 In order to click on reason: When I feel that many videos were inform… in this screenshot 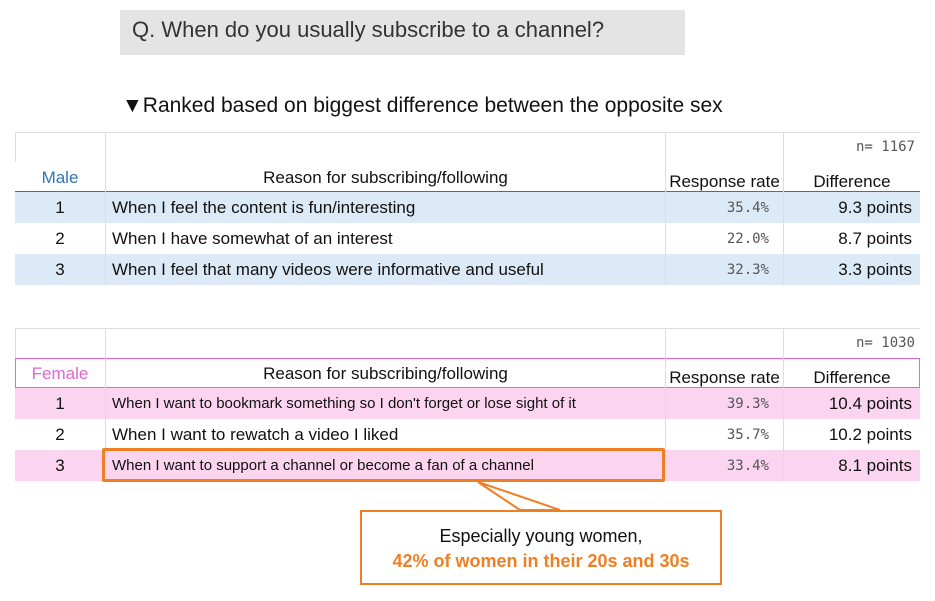, I will do `click(385, 269)`.